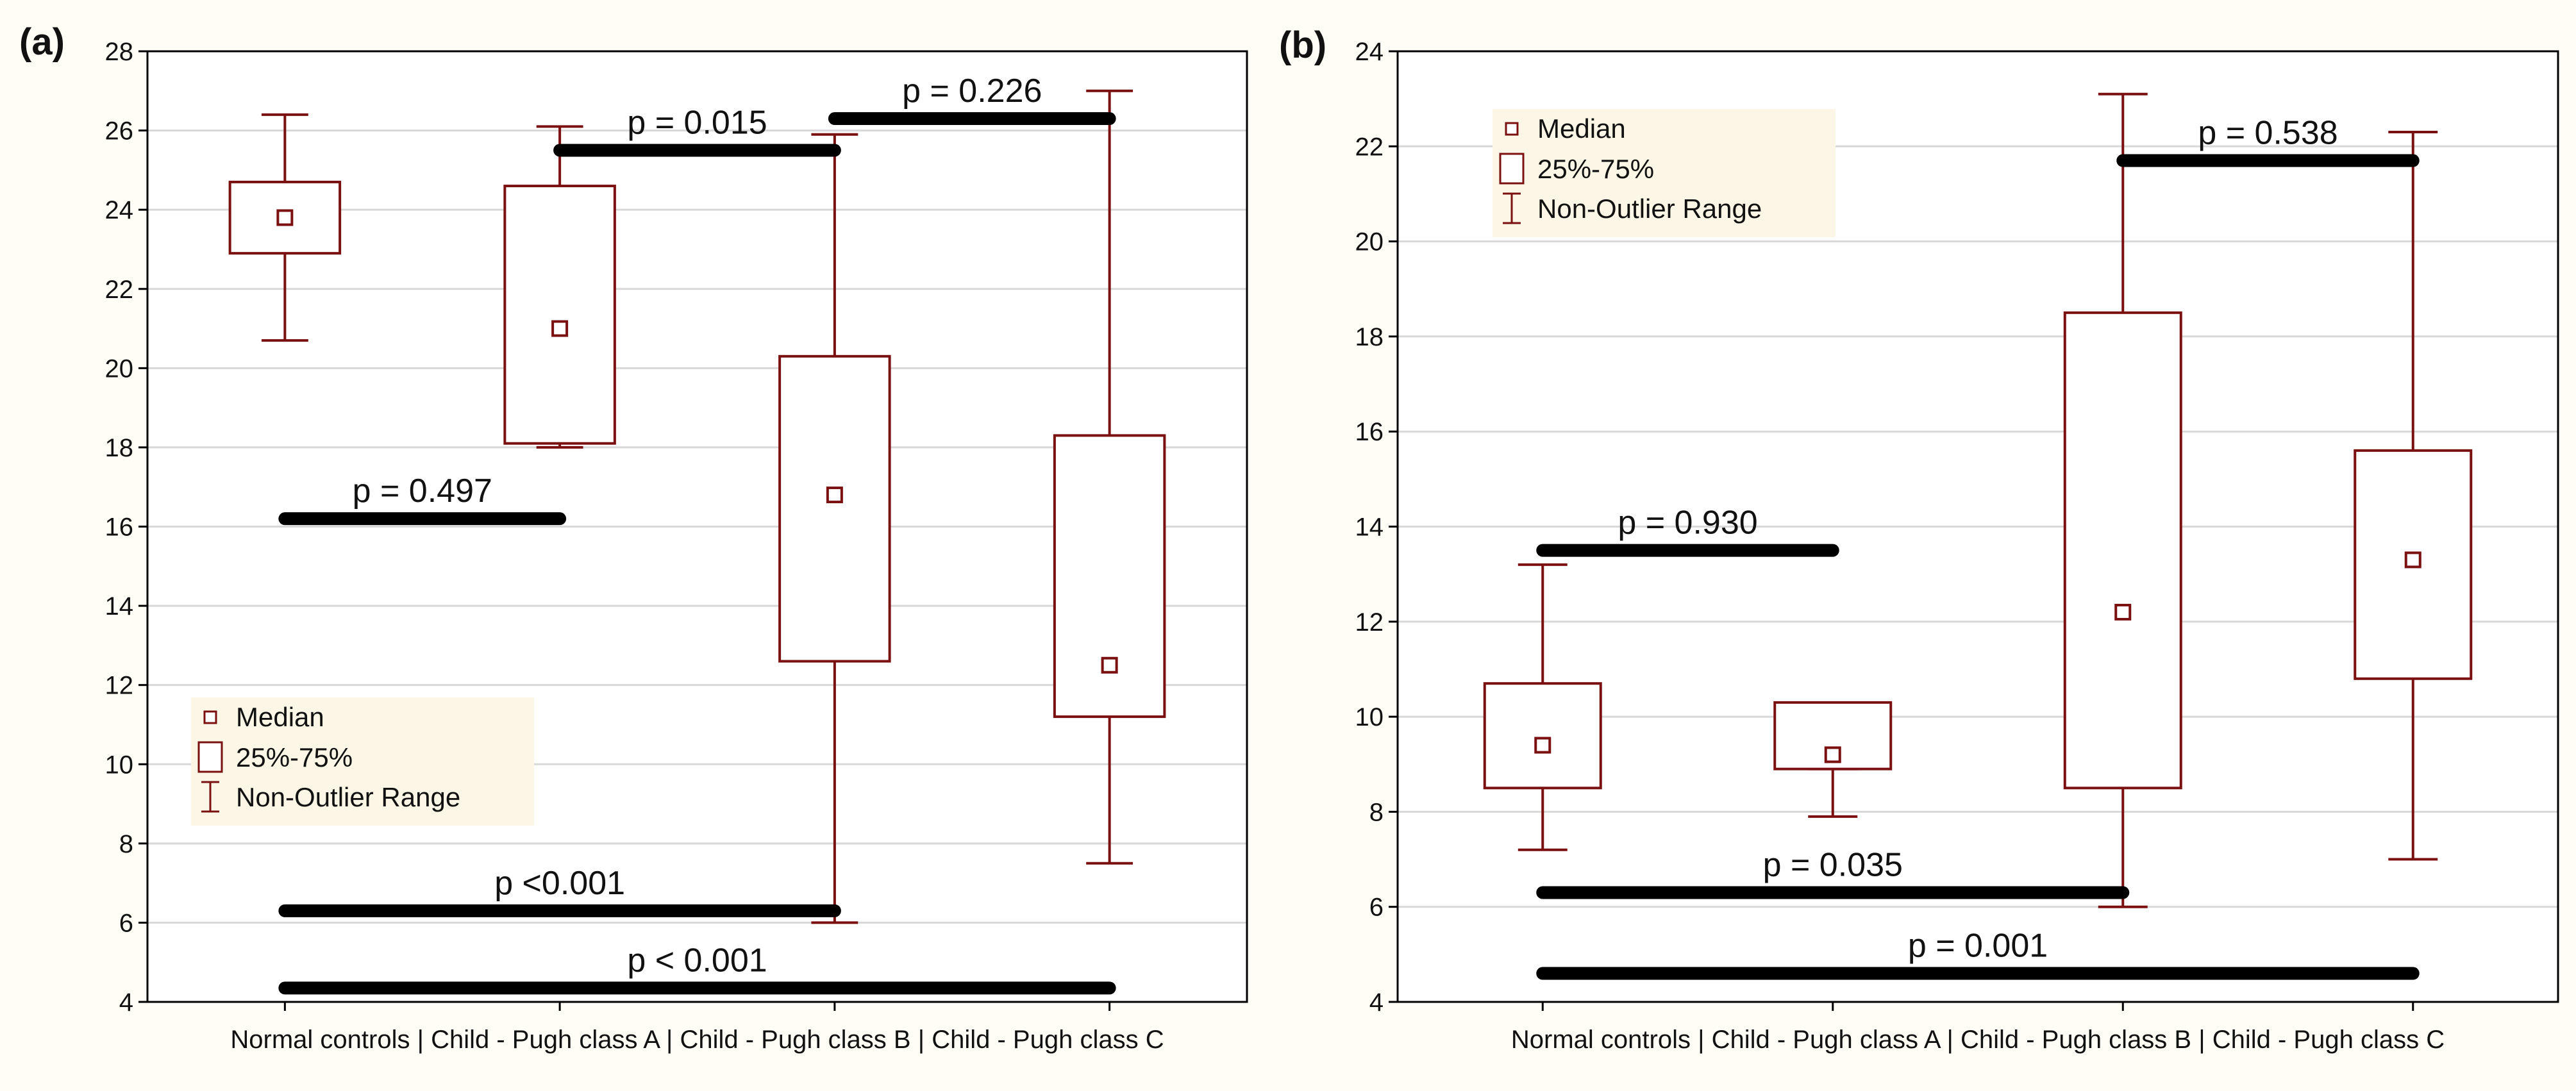 The image size is (2576, 1091). Describe the element at coordinates (42, 42) in the screenshot. I see `panel-label: (a)` at that location.